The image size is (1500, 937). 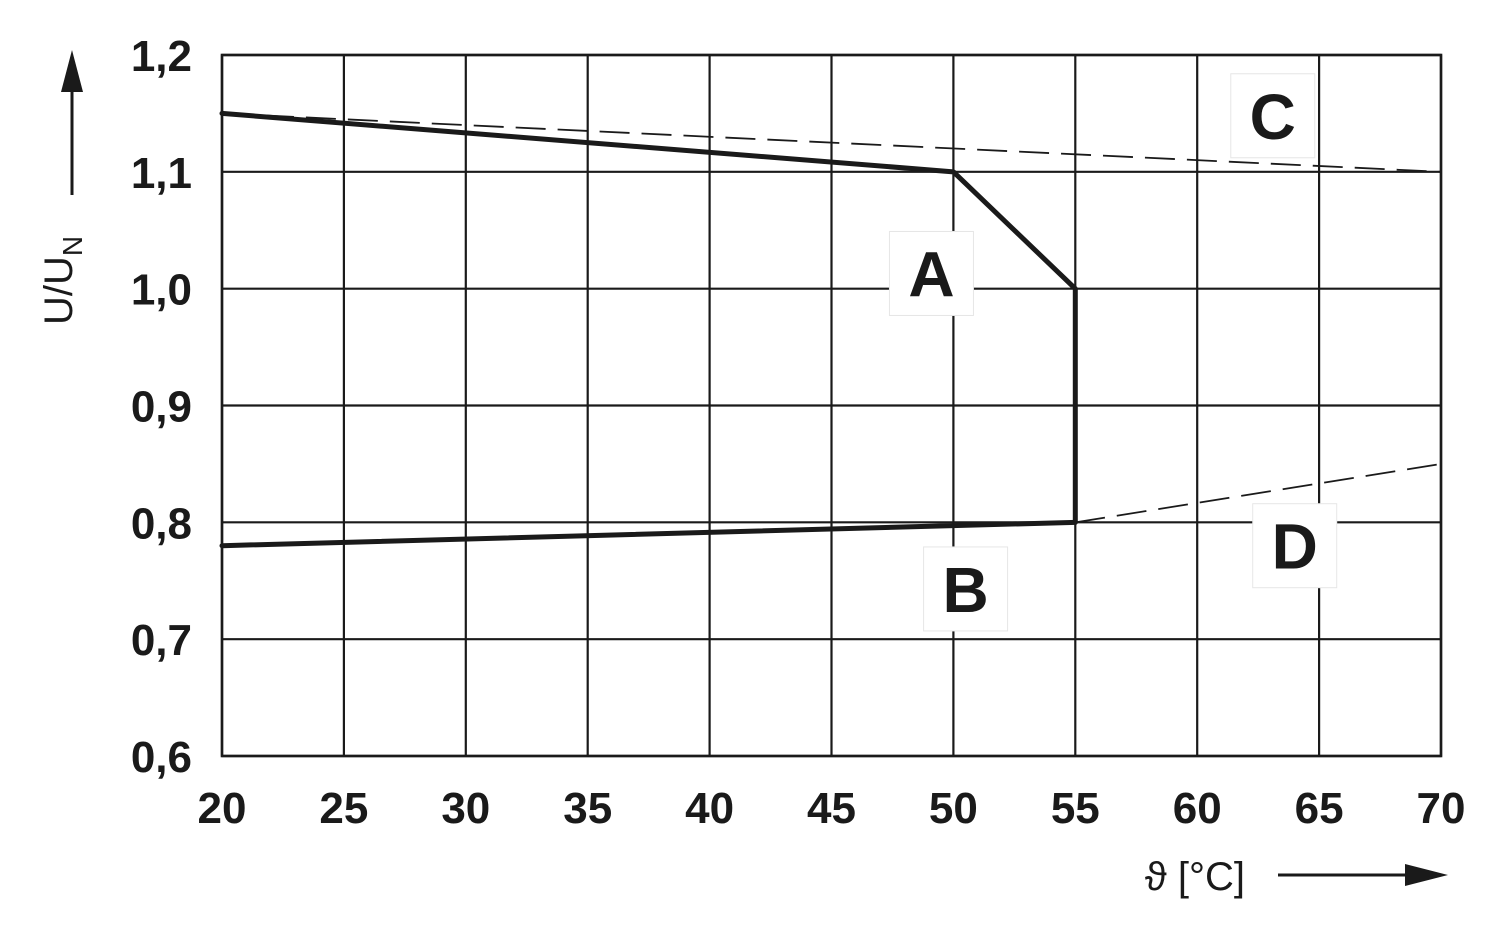 I want to click on label-box-b, so click(x=966, y=589).